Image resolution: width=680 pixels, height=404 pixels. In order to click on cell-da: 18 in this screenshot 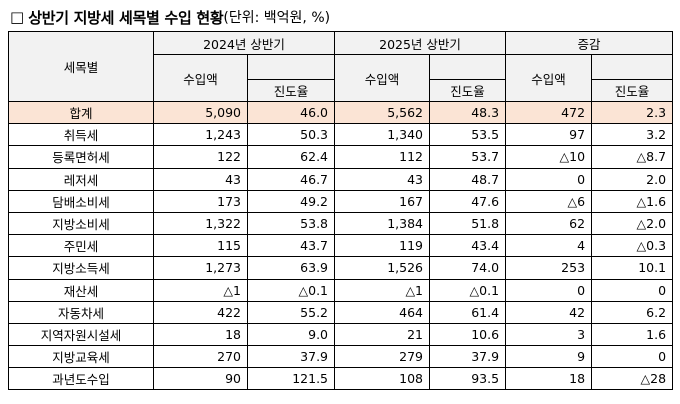, I will do `click(549, 379)`.